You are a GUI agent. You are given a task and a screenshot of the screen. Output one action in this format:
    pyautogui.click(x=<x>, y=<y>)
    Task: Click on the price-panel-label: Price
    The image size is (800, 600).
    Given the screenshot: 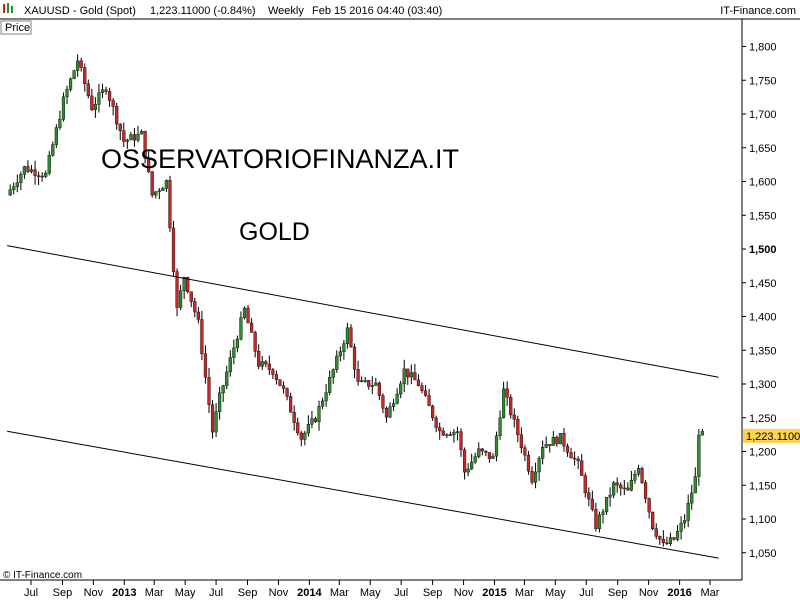 What is the action you would take?
    pyautogui.click(x=17, y=28)
    